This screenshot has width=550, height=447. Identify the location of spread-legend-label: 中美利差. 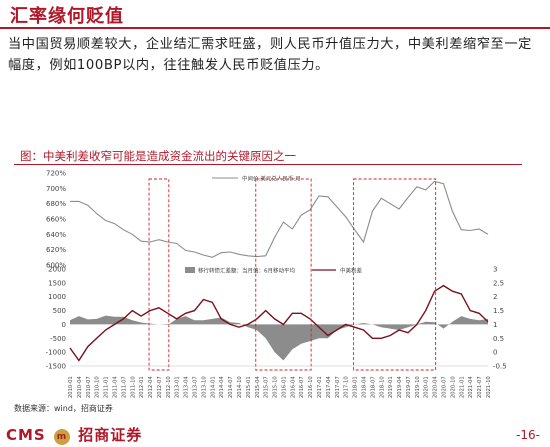
(351, 271).